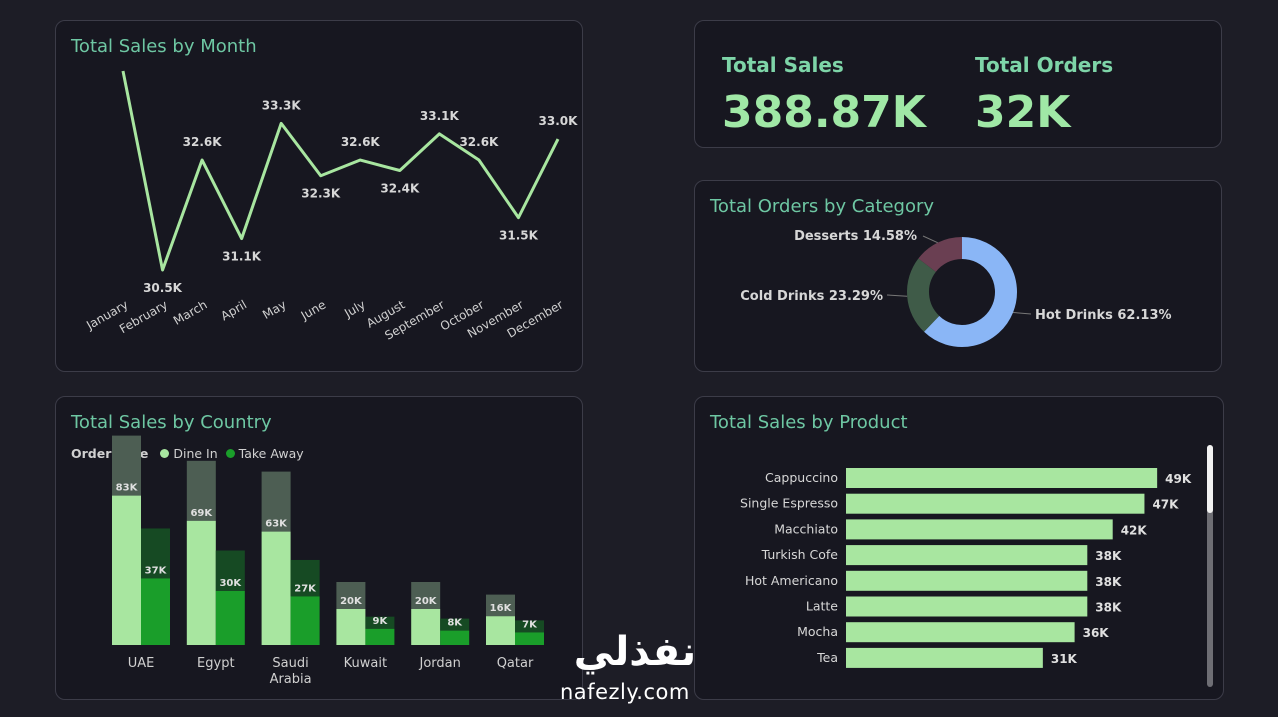 This screenshot has height=717, width=1278. What do you see at coordinates (195, 453) in the screenshot?
I see `legend-label-dine-in: Dine In` at bounding box center [195, 453].